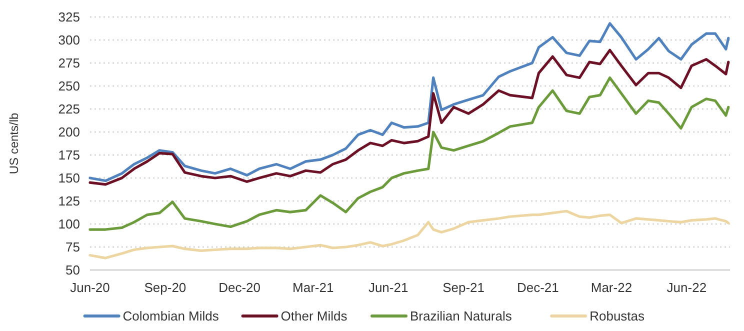 The image size is (744, 331). What do you see at coordinates (69, 224) in the screenshot?
I see `y-tick-label: 100` at bounding box center [69, 224].